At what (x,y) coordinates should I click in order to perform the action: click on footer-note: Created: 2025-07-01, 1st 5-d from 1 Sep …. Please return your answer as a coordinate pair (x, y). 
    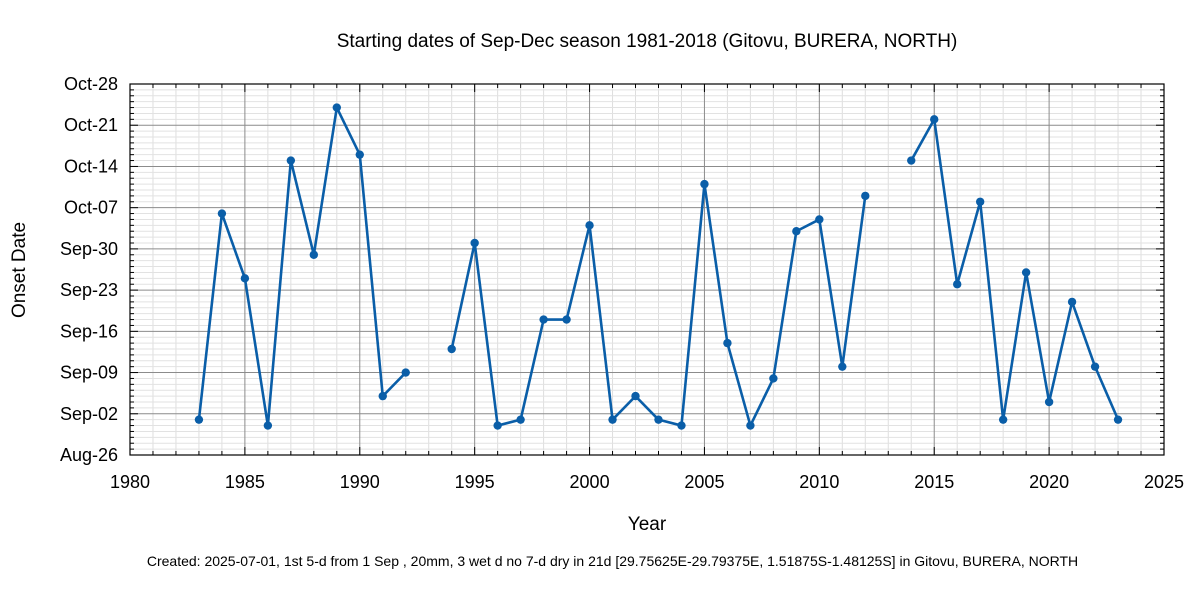
    Looking at the image, I should click on (612, 561).